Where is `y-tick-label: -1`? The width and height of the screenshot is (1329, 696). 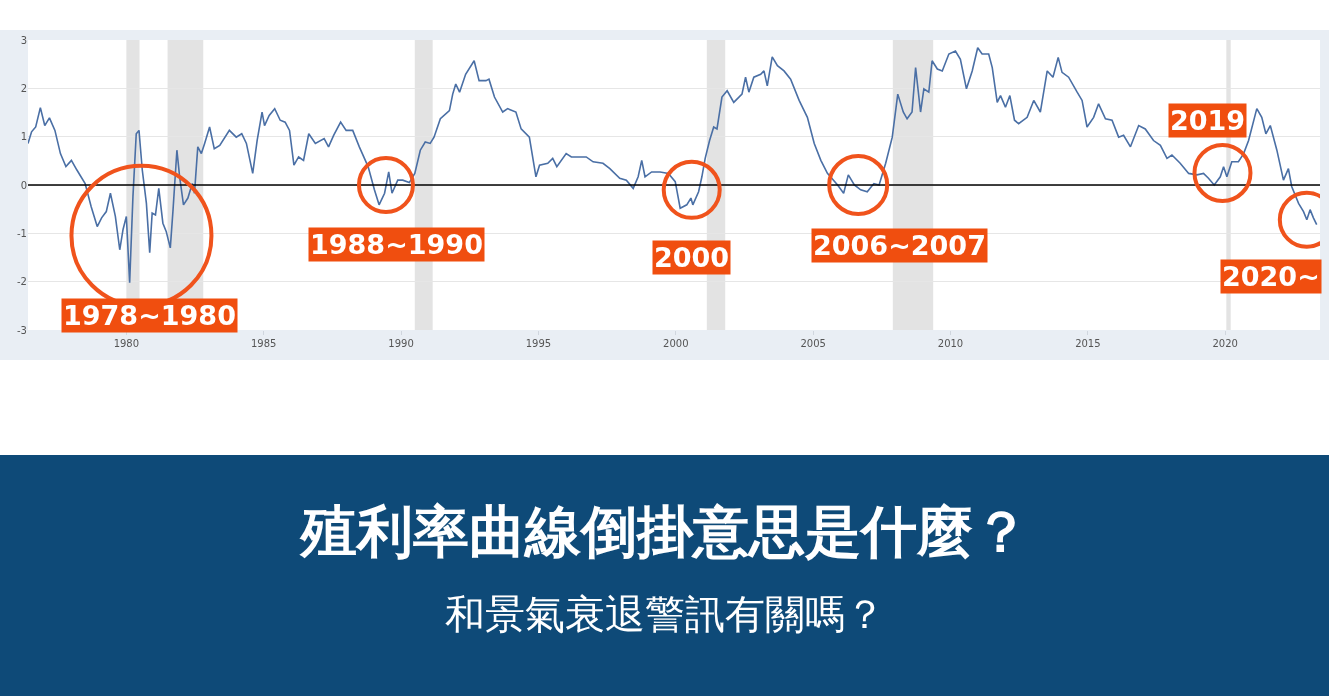
y-tick-label: -1 is located at coordinates (22, 233).